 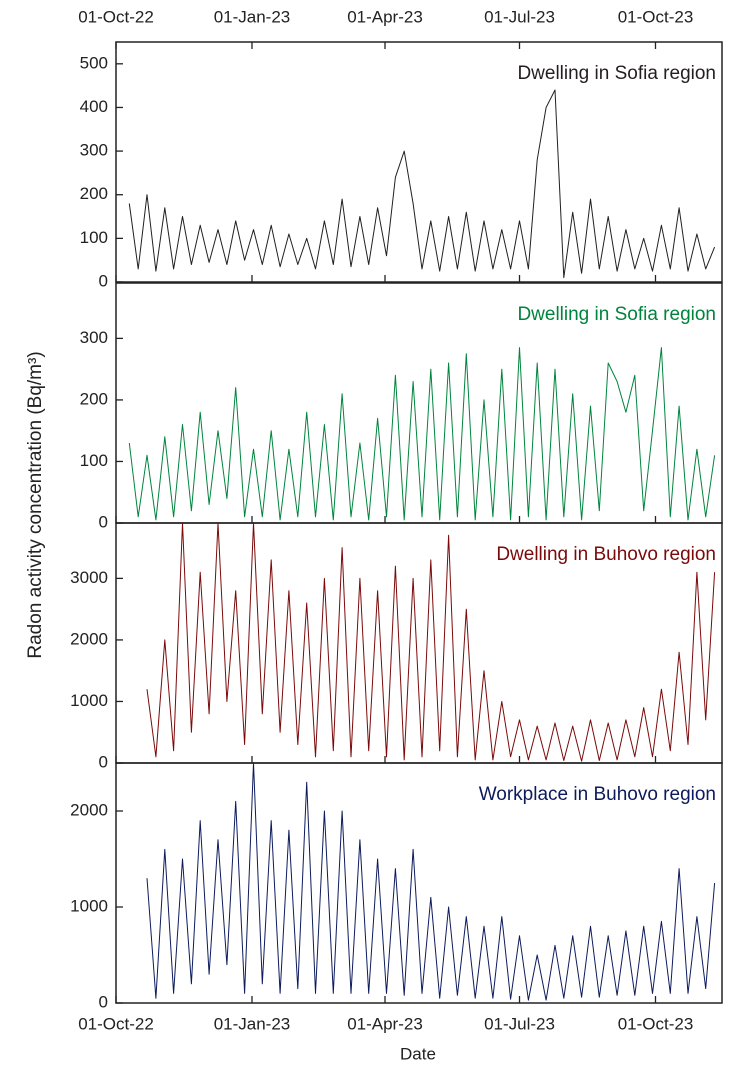 I want to click on x-tick-label: 01-Jul-23, so click(x=519, y=1023).